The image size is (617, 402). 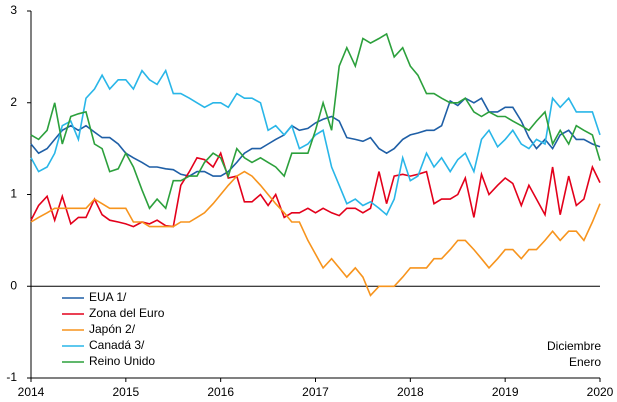 What do you see at coordinates (11, 377) in the screenshot?
I see `y-tick-label: -1` at bounding box center [11, 377].